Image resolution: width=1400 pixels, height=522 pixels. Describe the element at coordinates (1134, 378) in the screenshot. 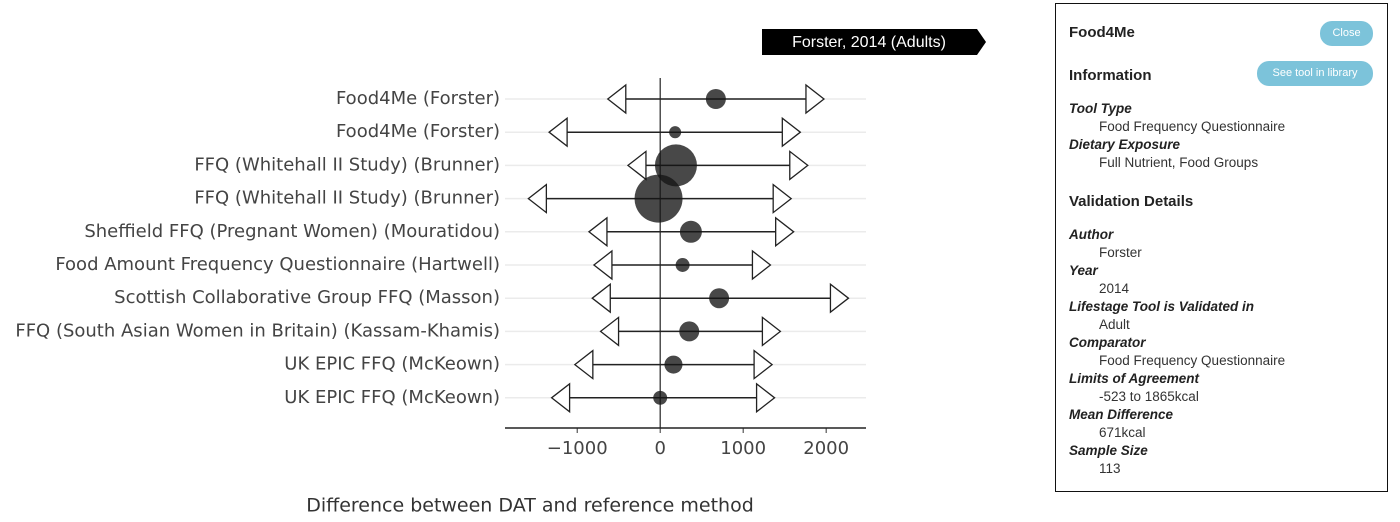

I see `field-label: Limits of Agreement` at that location.